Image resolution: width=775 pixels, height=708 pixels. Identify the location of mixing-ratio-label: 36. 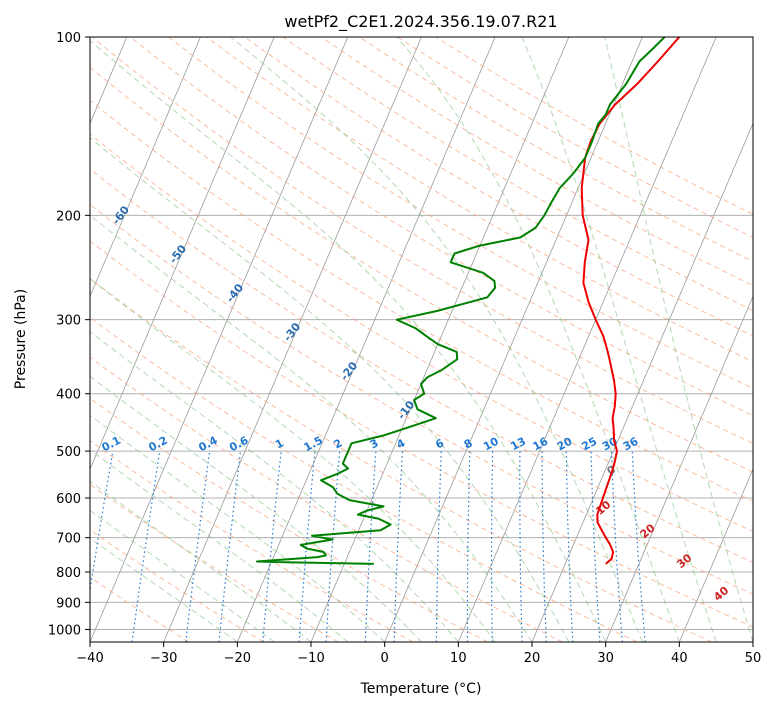
(631, 444).